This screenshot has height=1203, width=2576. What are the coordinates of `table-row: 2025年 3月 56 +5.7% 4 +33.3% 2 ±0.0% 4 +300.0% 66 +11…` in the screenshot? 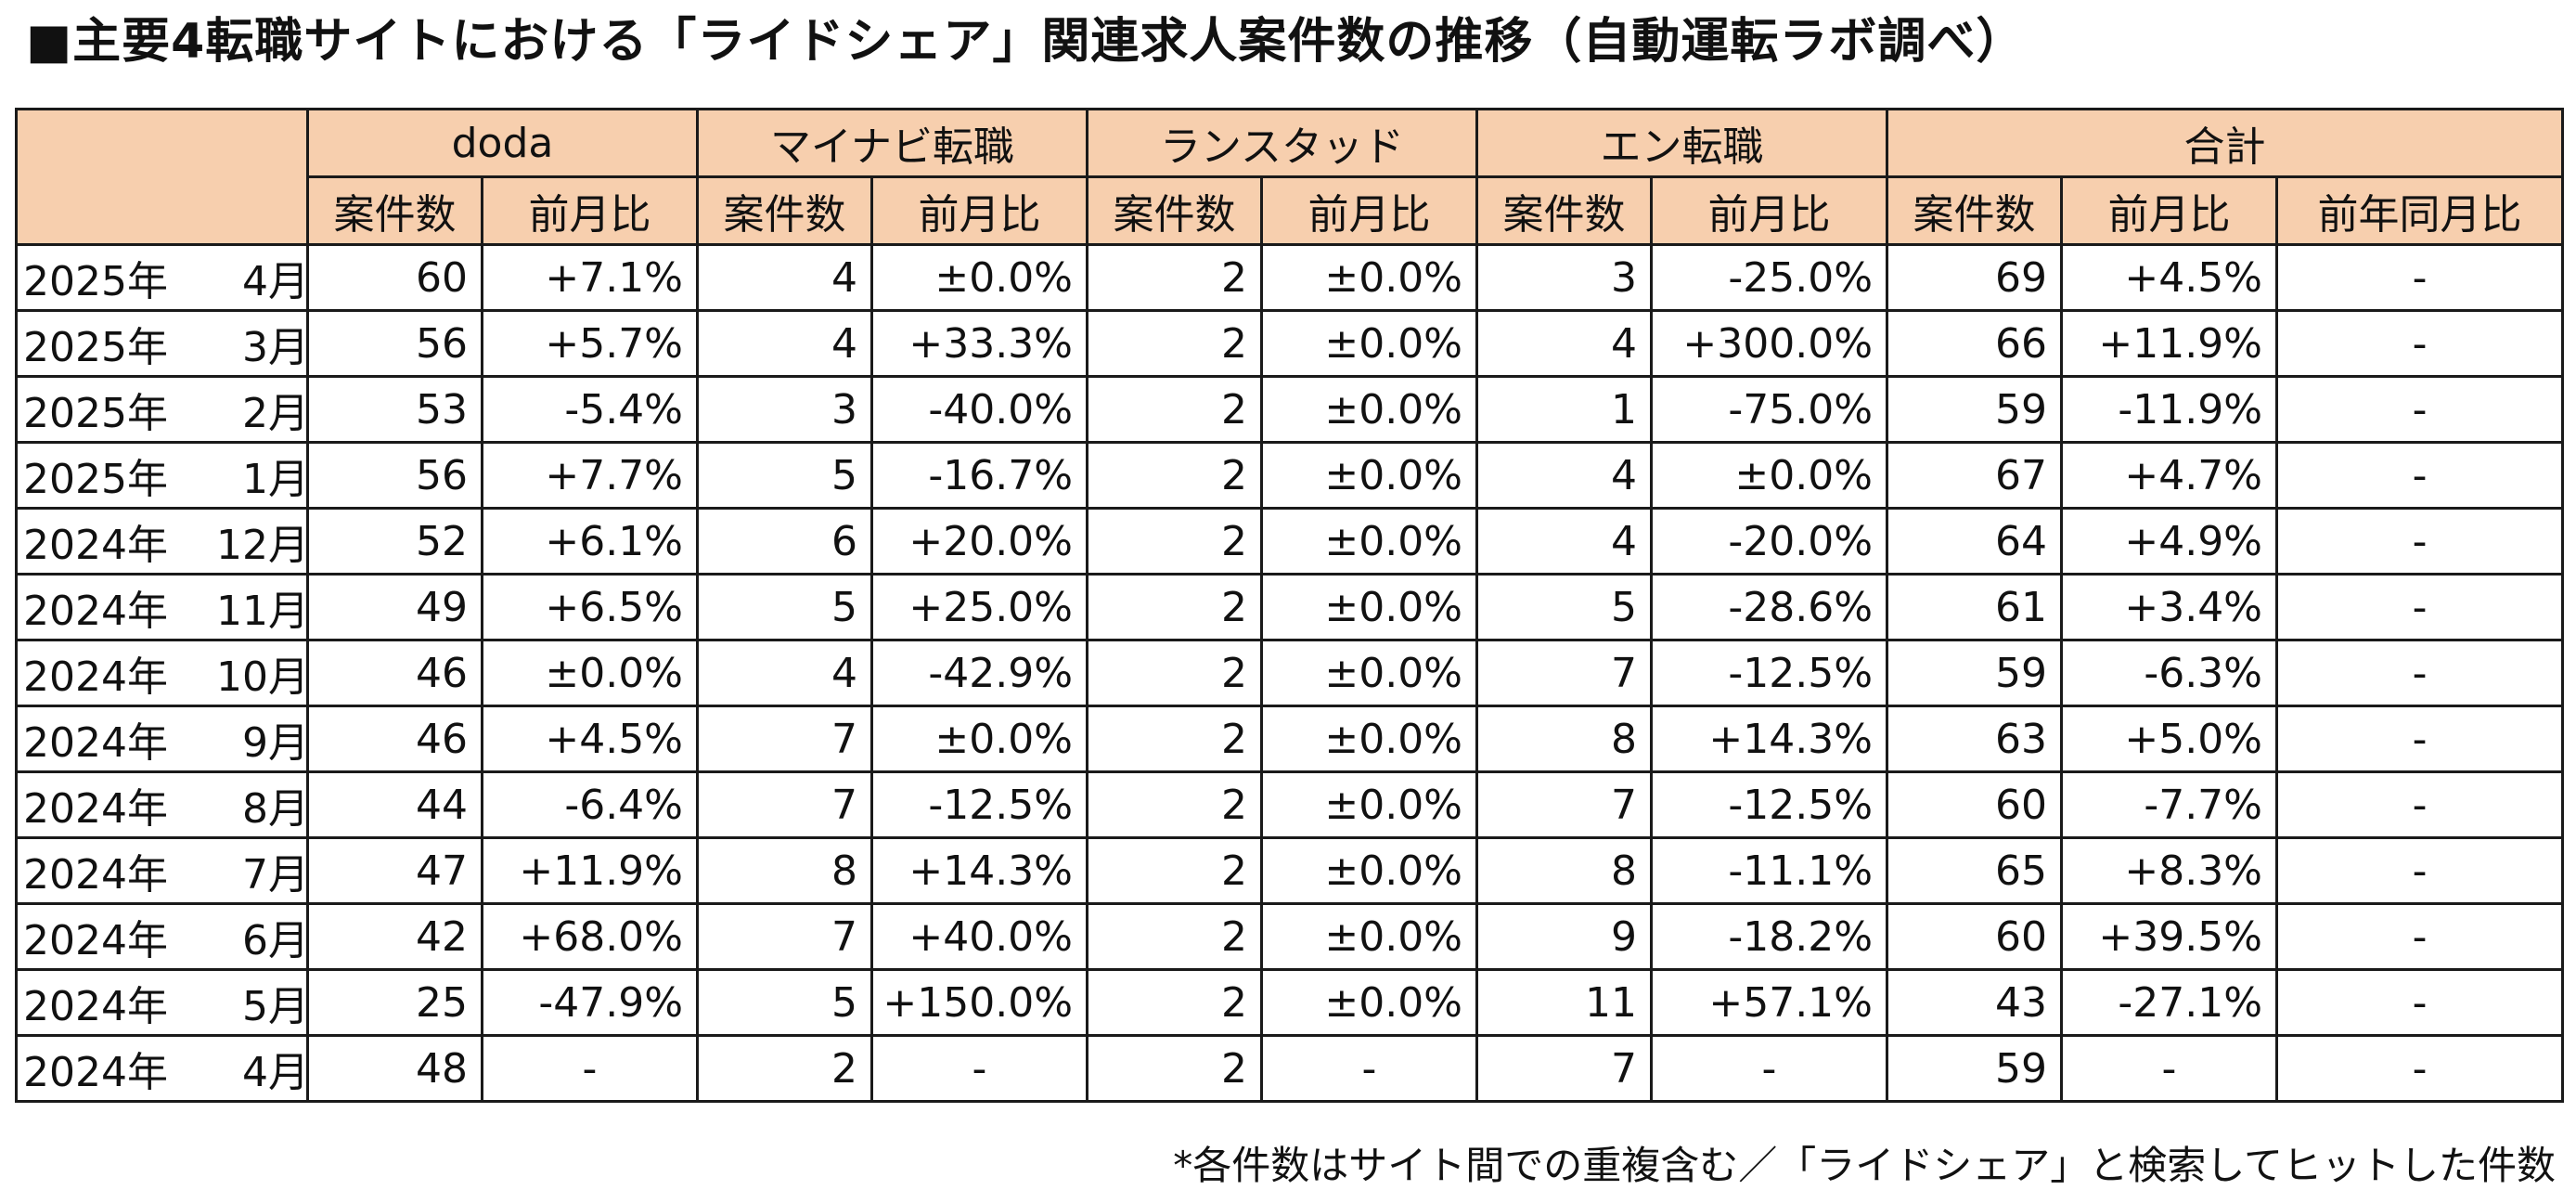 It's located at (1290, 343).